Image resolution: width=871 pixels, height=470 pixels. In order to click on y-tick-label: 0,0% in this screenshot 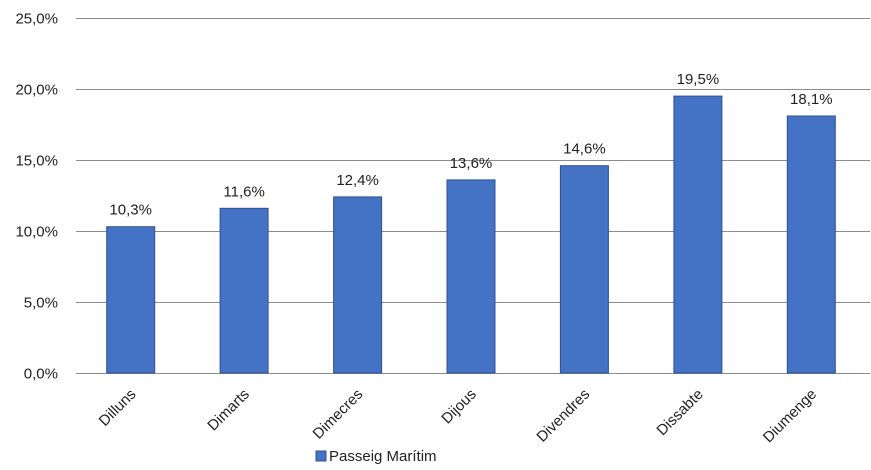, I will do `click(41, 374)`.